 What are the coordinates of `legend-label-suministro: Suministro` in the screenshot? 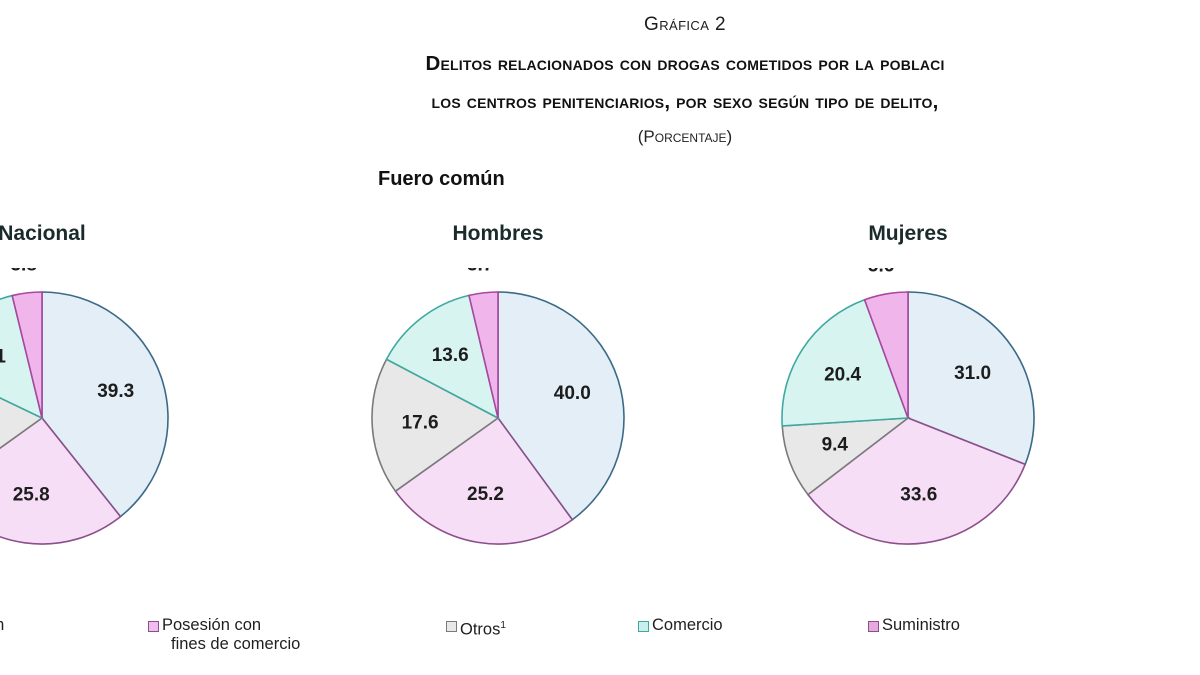 It's located at (921, 625).